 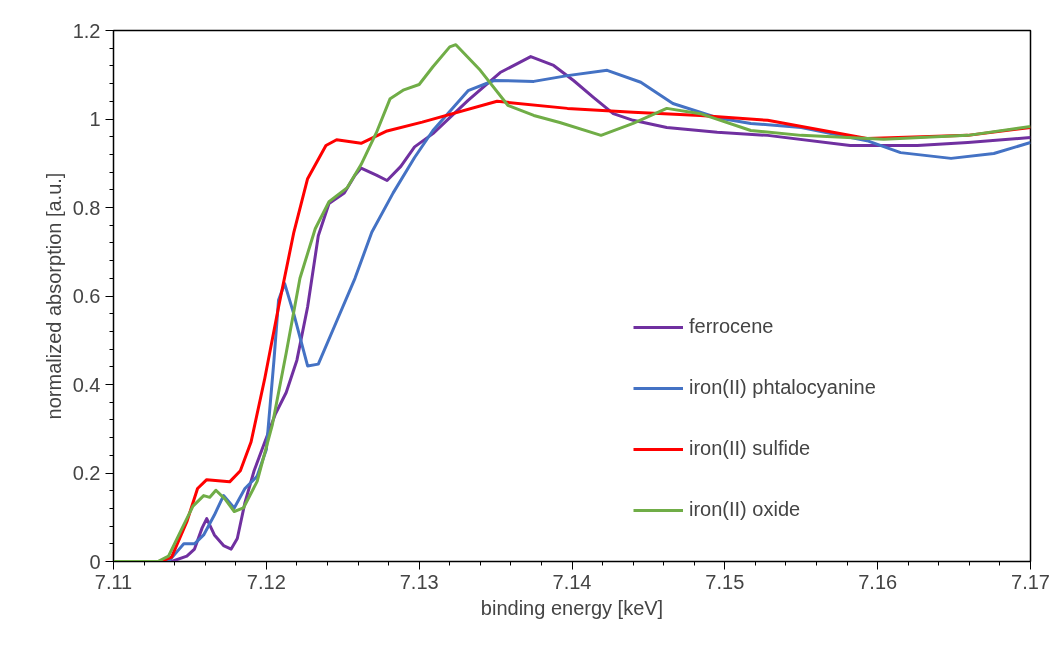 I want to click on x-tick-label: 7.12, so click(x=266, y=581).